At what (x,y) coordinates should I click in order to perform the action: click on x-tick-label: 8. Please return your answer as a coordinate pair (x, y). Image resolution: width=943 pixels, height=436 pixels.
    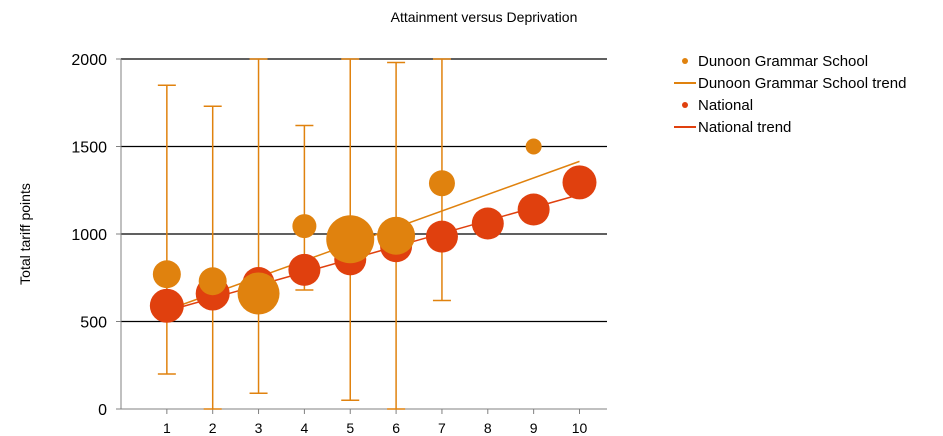
    Looking at the image, I should click on (488, 428).